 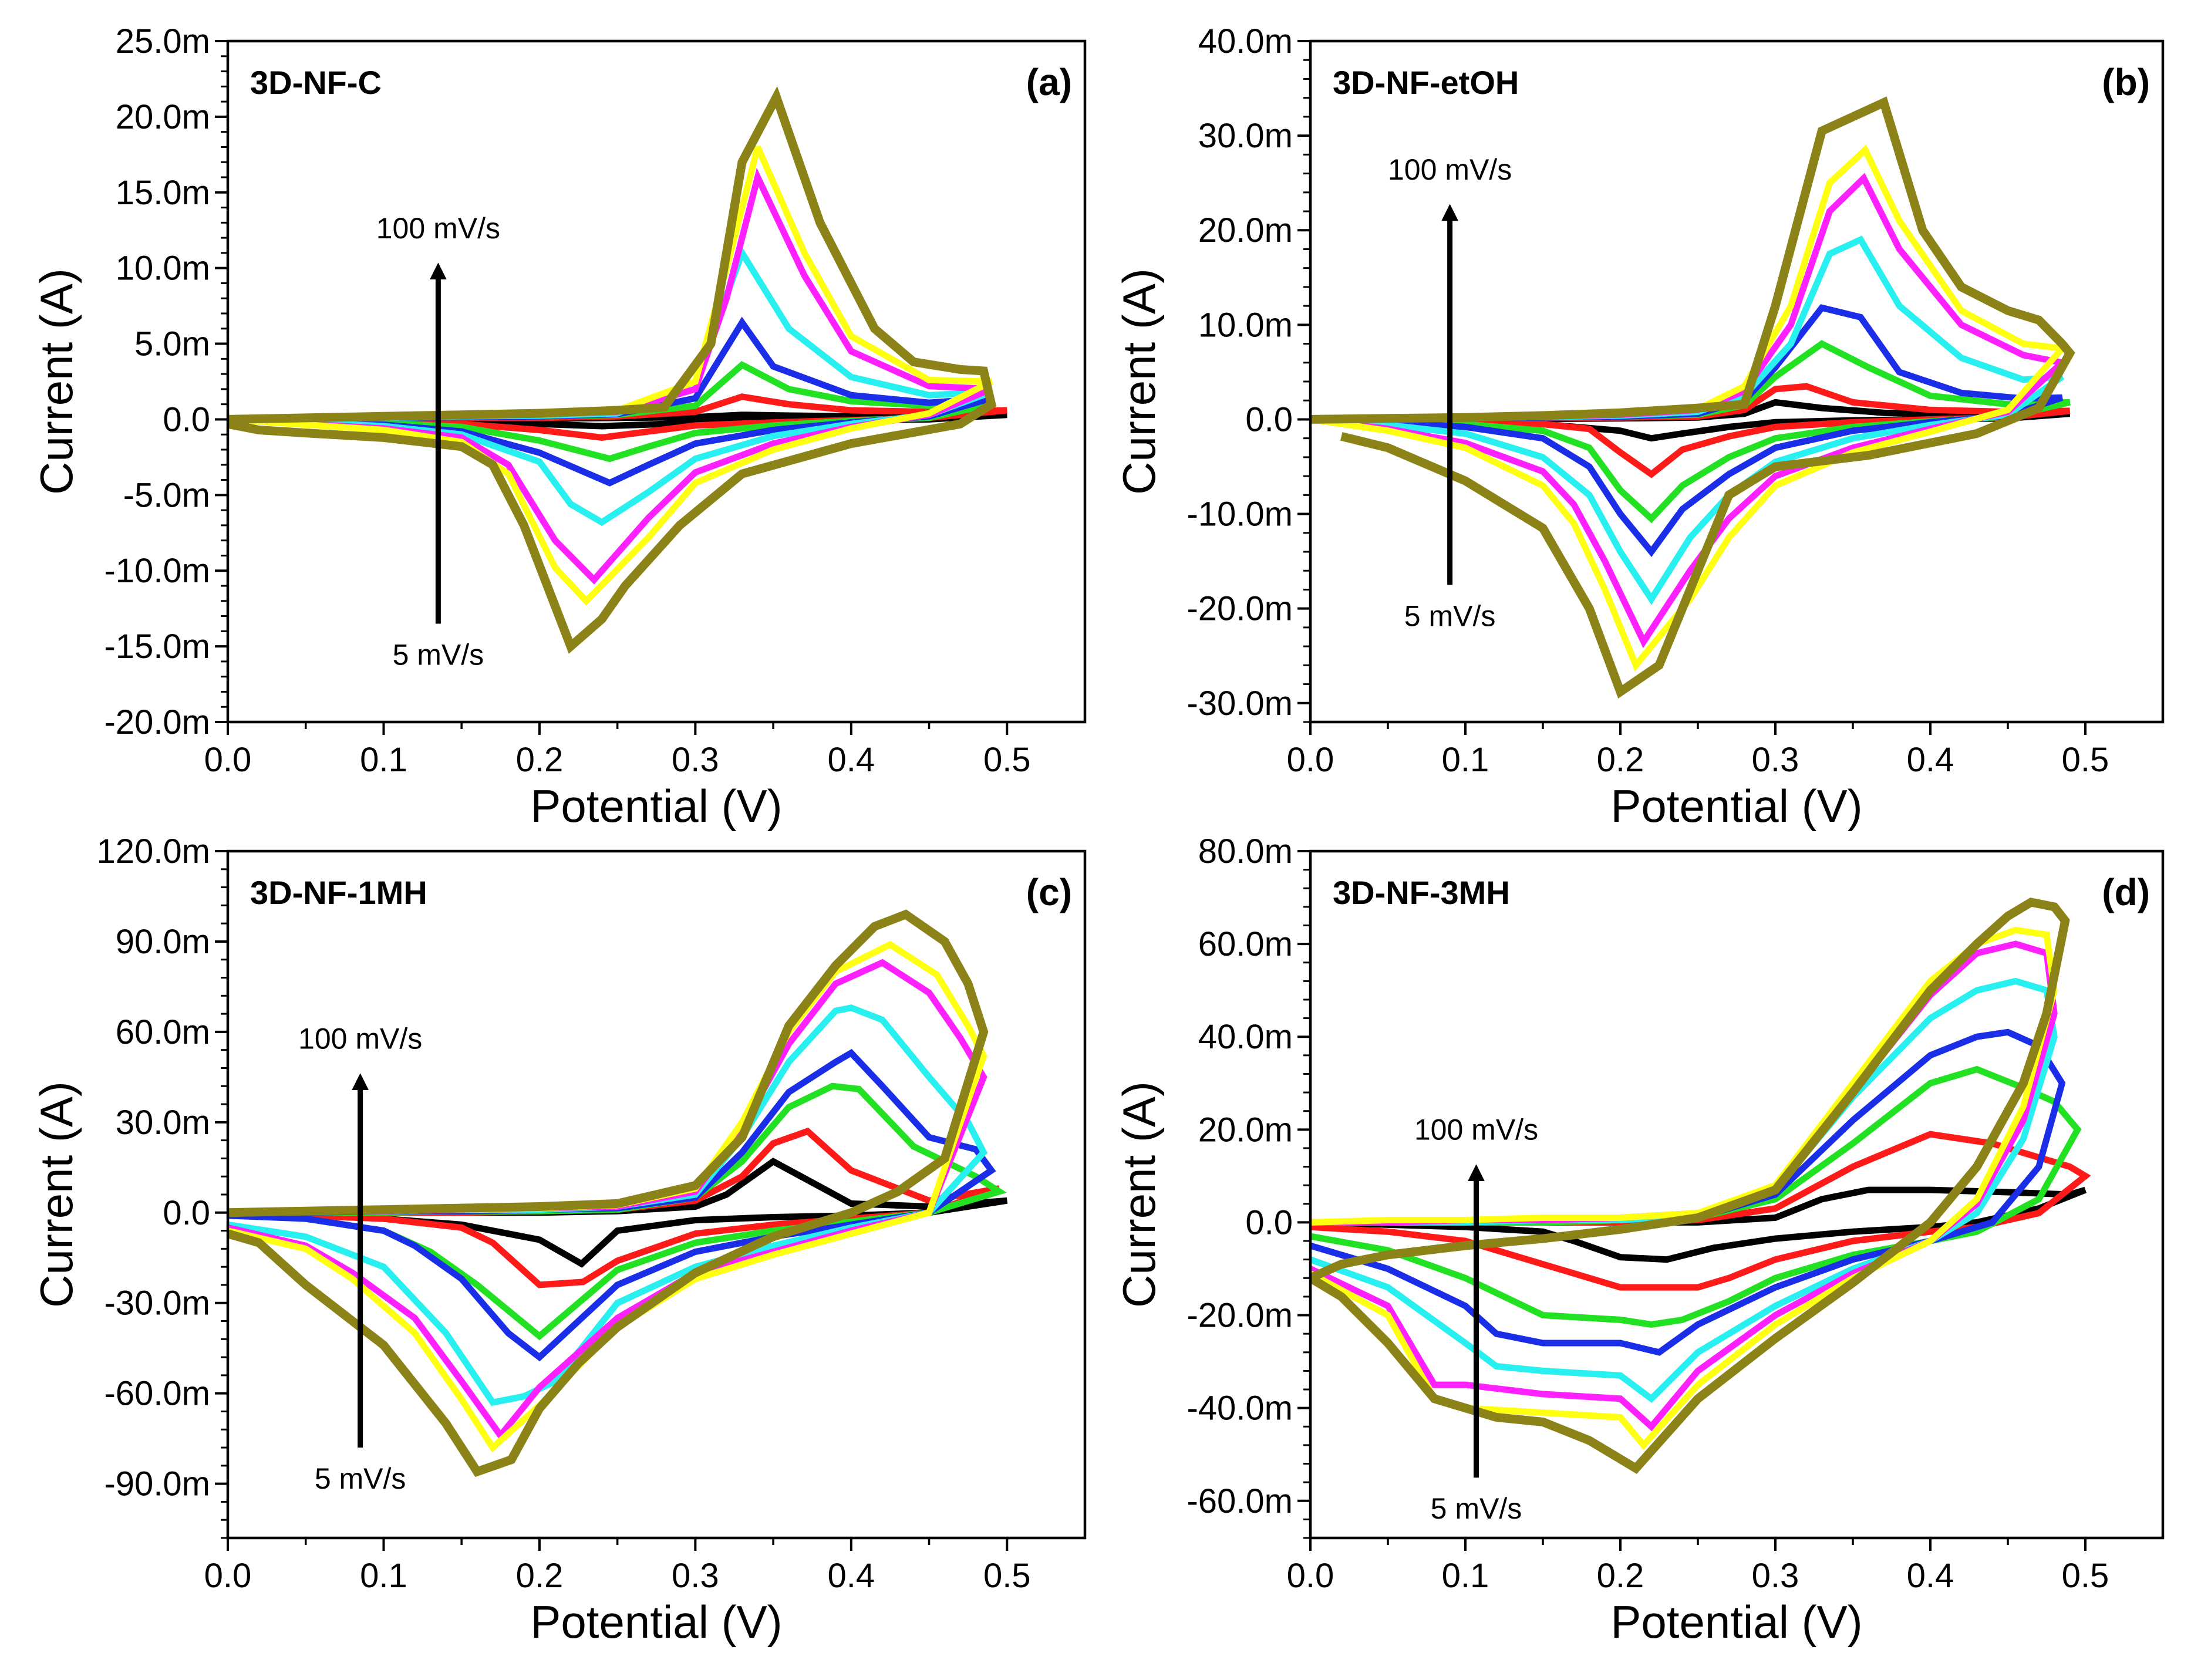 I want to click on panel-title: 3D-NF-1MH, so click(x=339, y=892).